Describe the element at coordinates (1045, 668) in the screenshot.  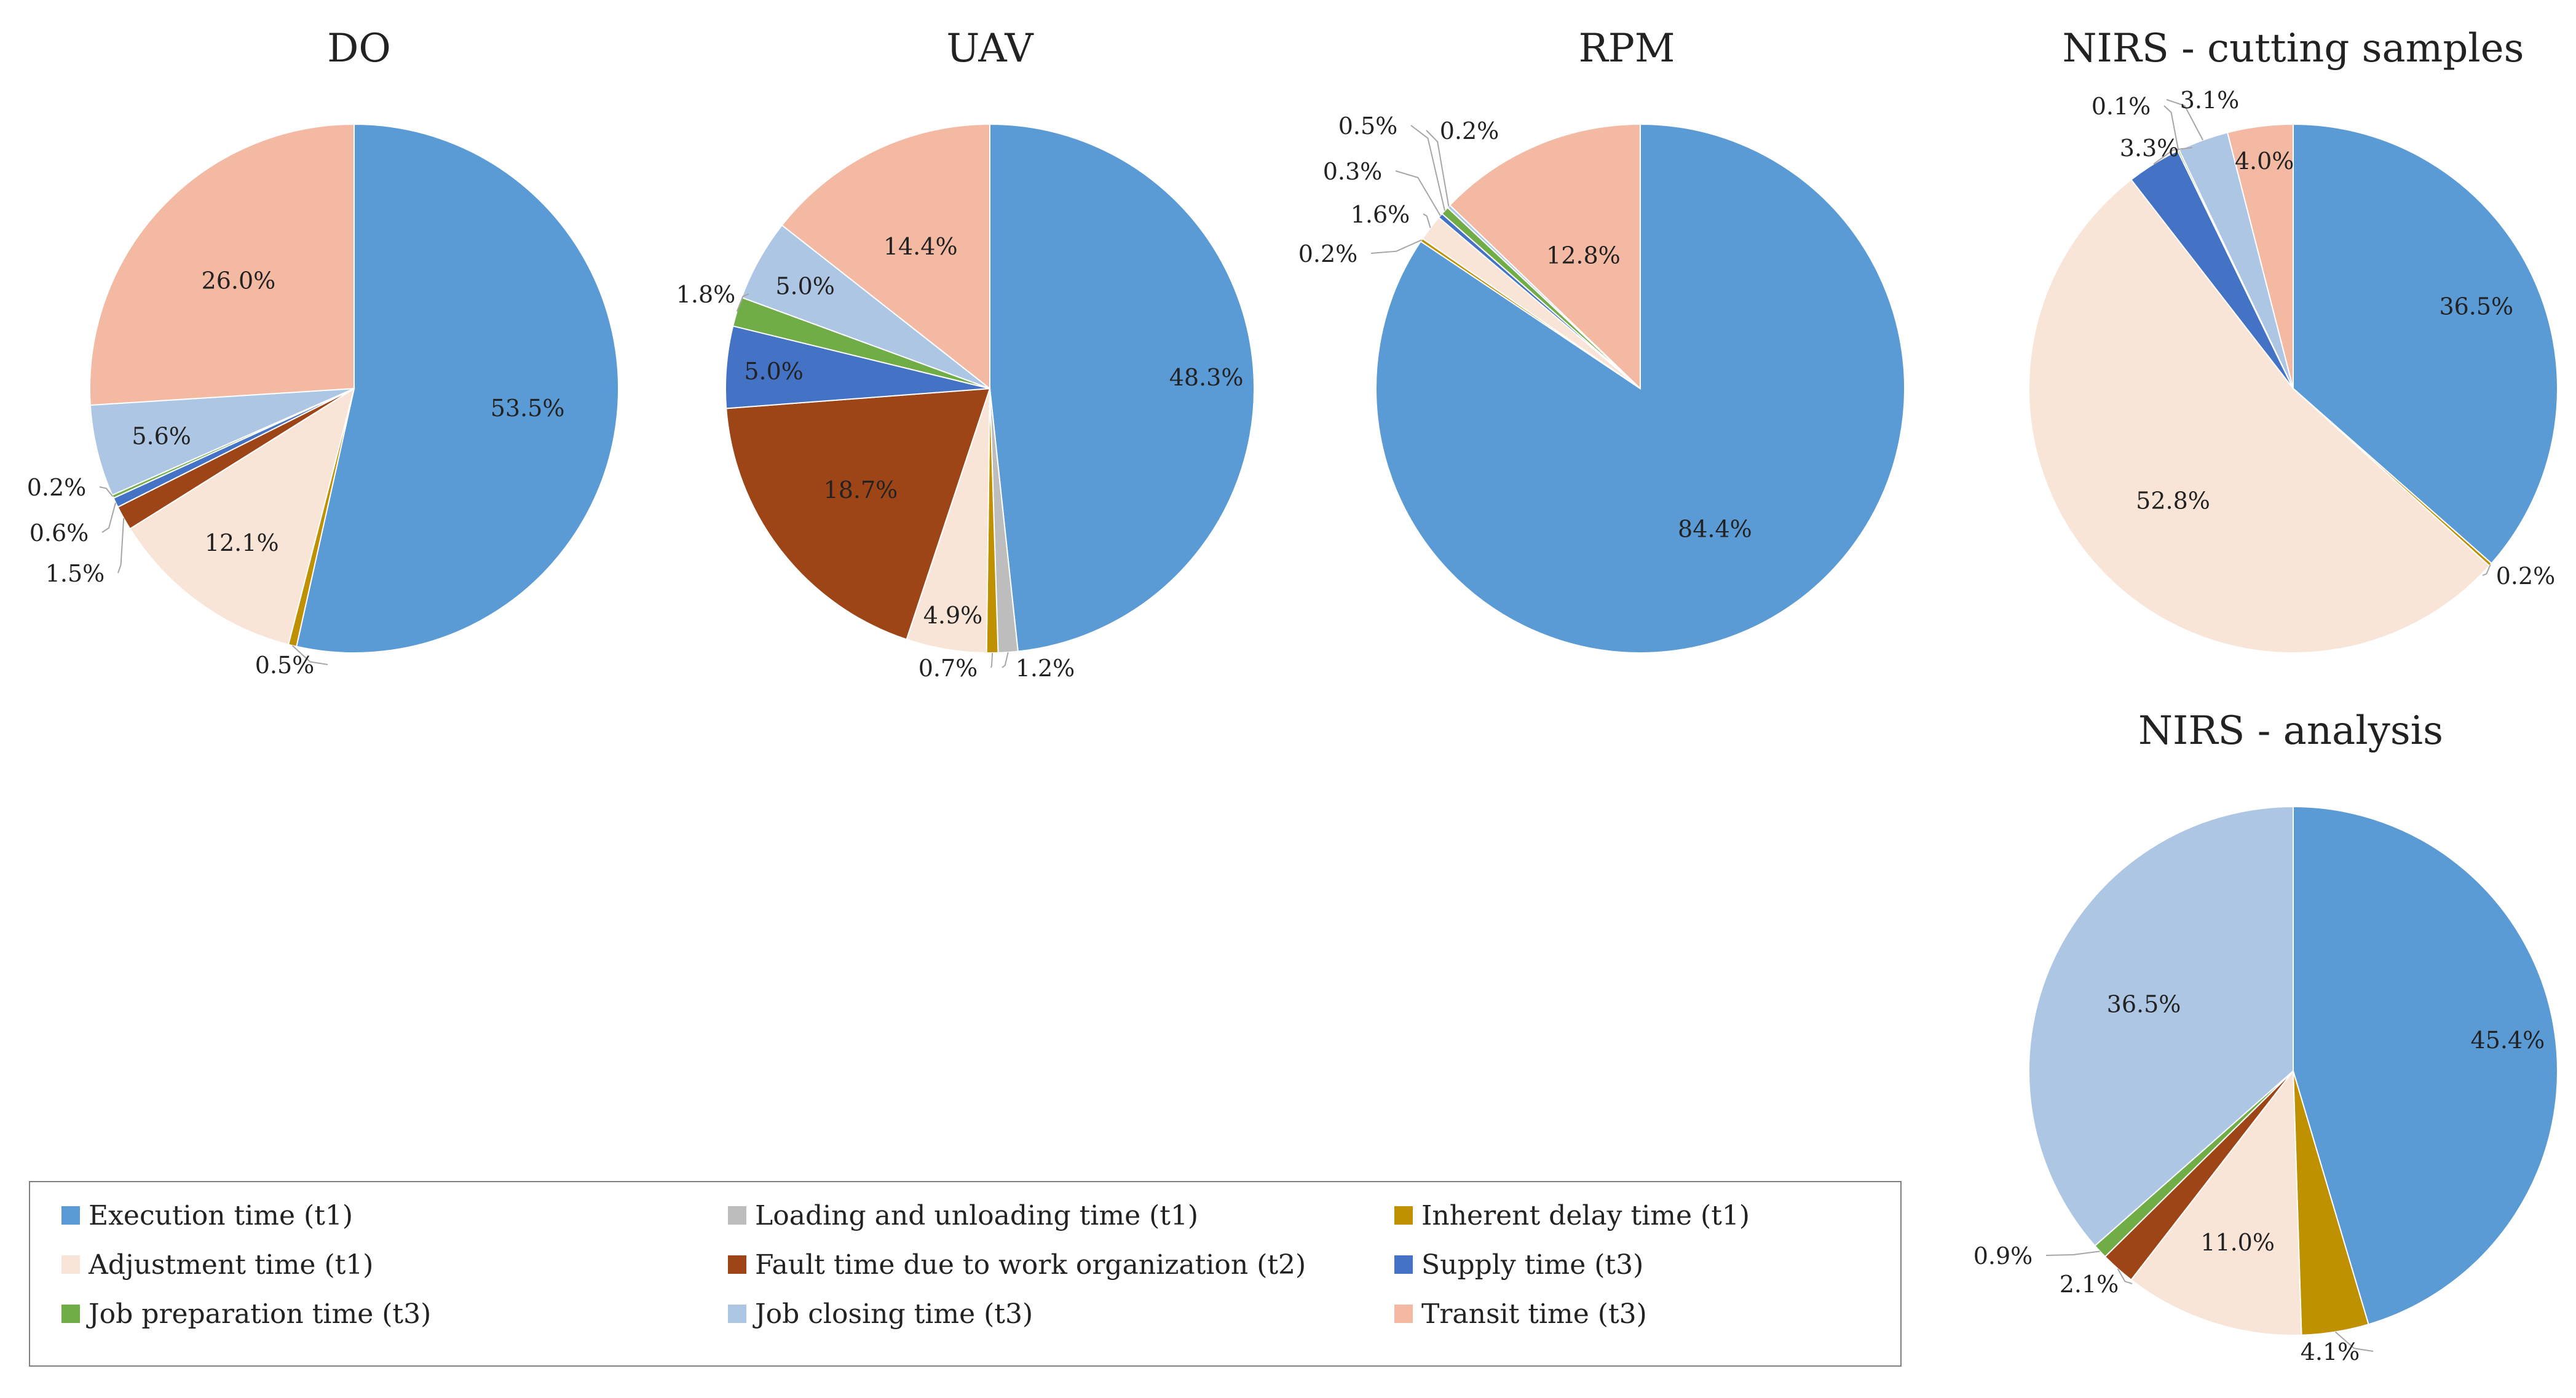
I see `data-label-loading: 1.2%` at that location.